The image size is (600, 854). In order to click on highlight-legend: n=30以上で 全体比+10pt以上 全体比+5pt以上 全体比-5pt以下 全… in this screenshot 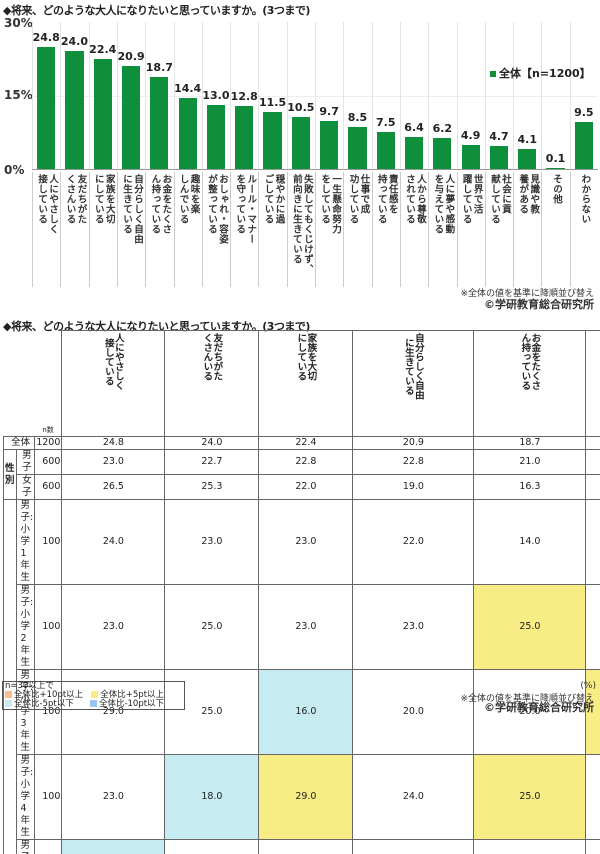, I will do `click(93, 695)`.